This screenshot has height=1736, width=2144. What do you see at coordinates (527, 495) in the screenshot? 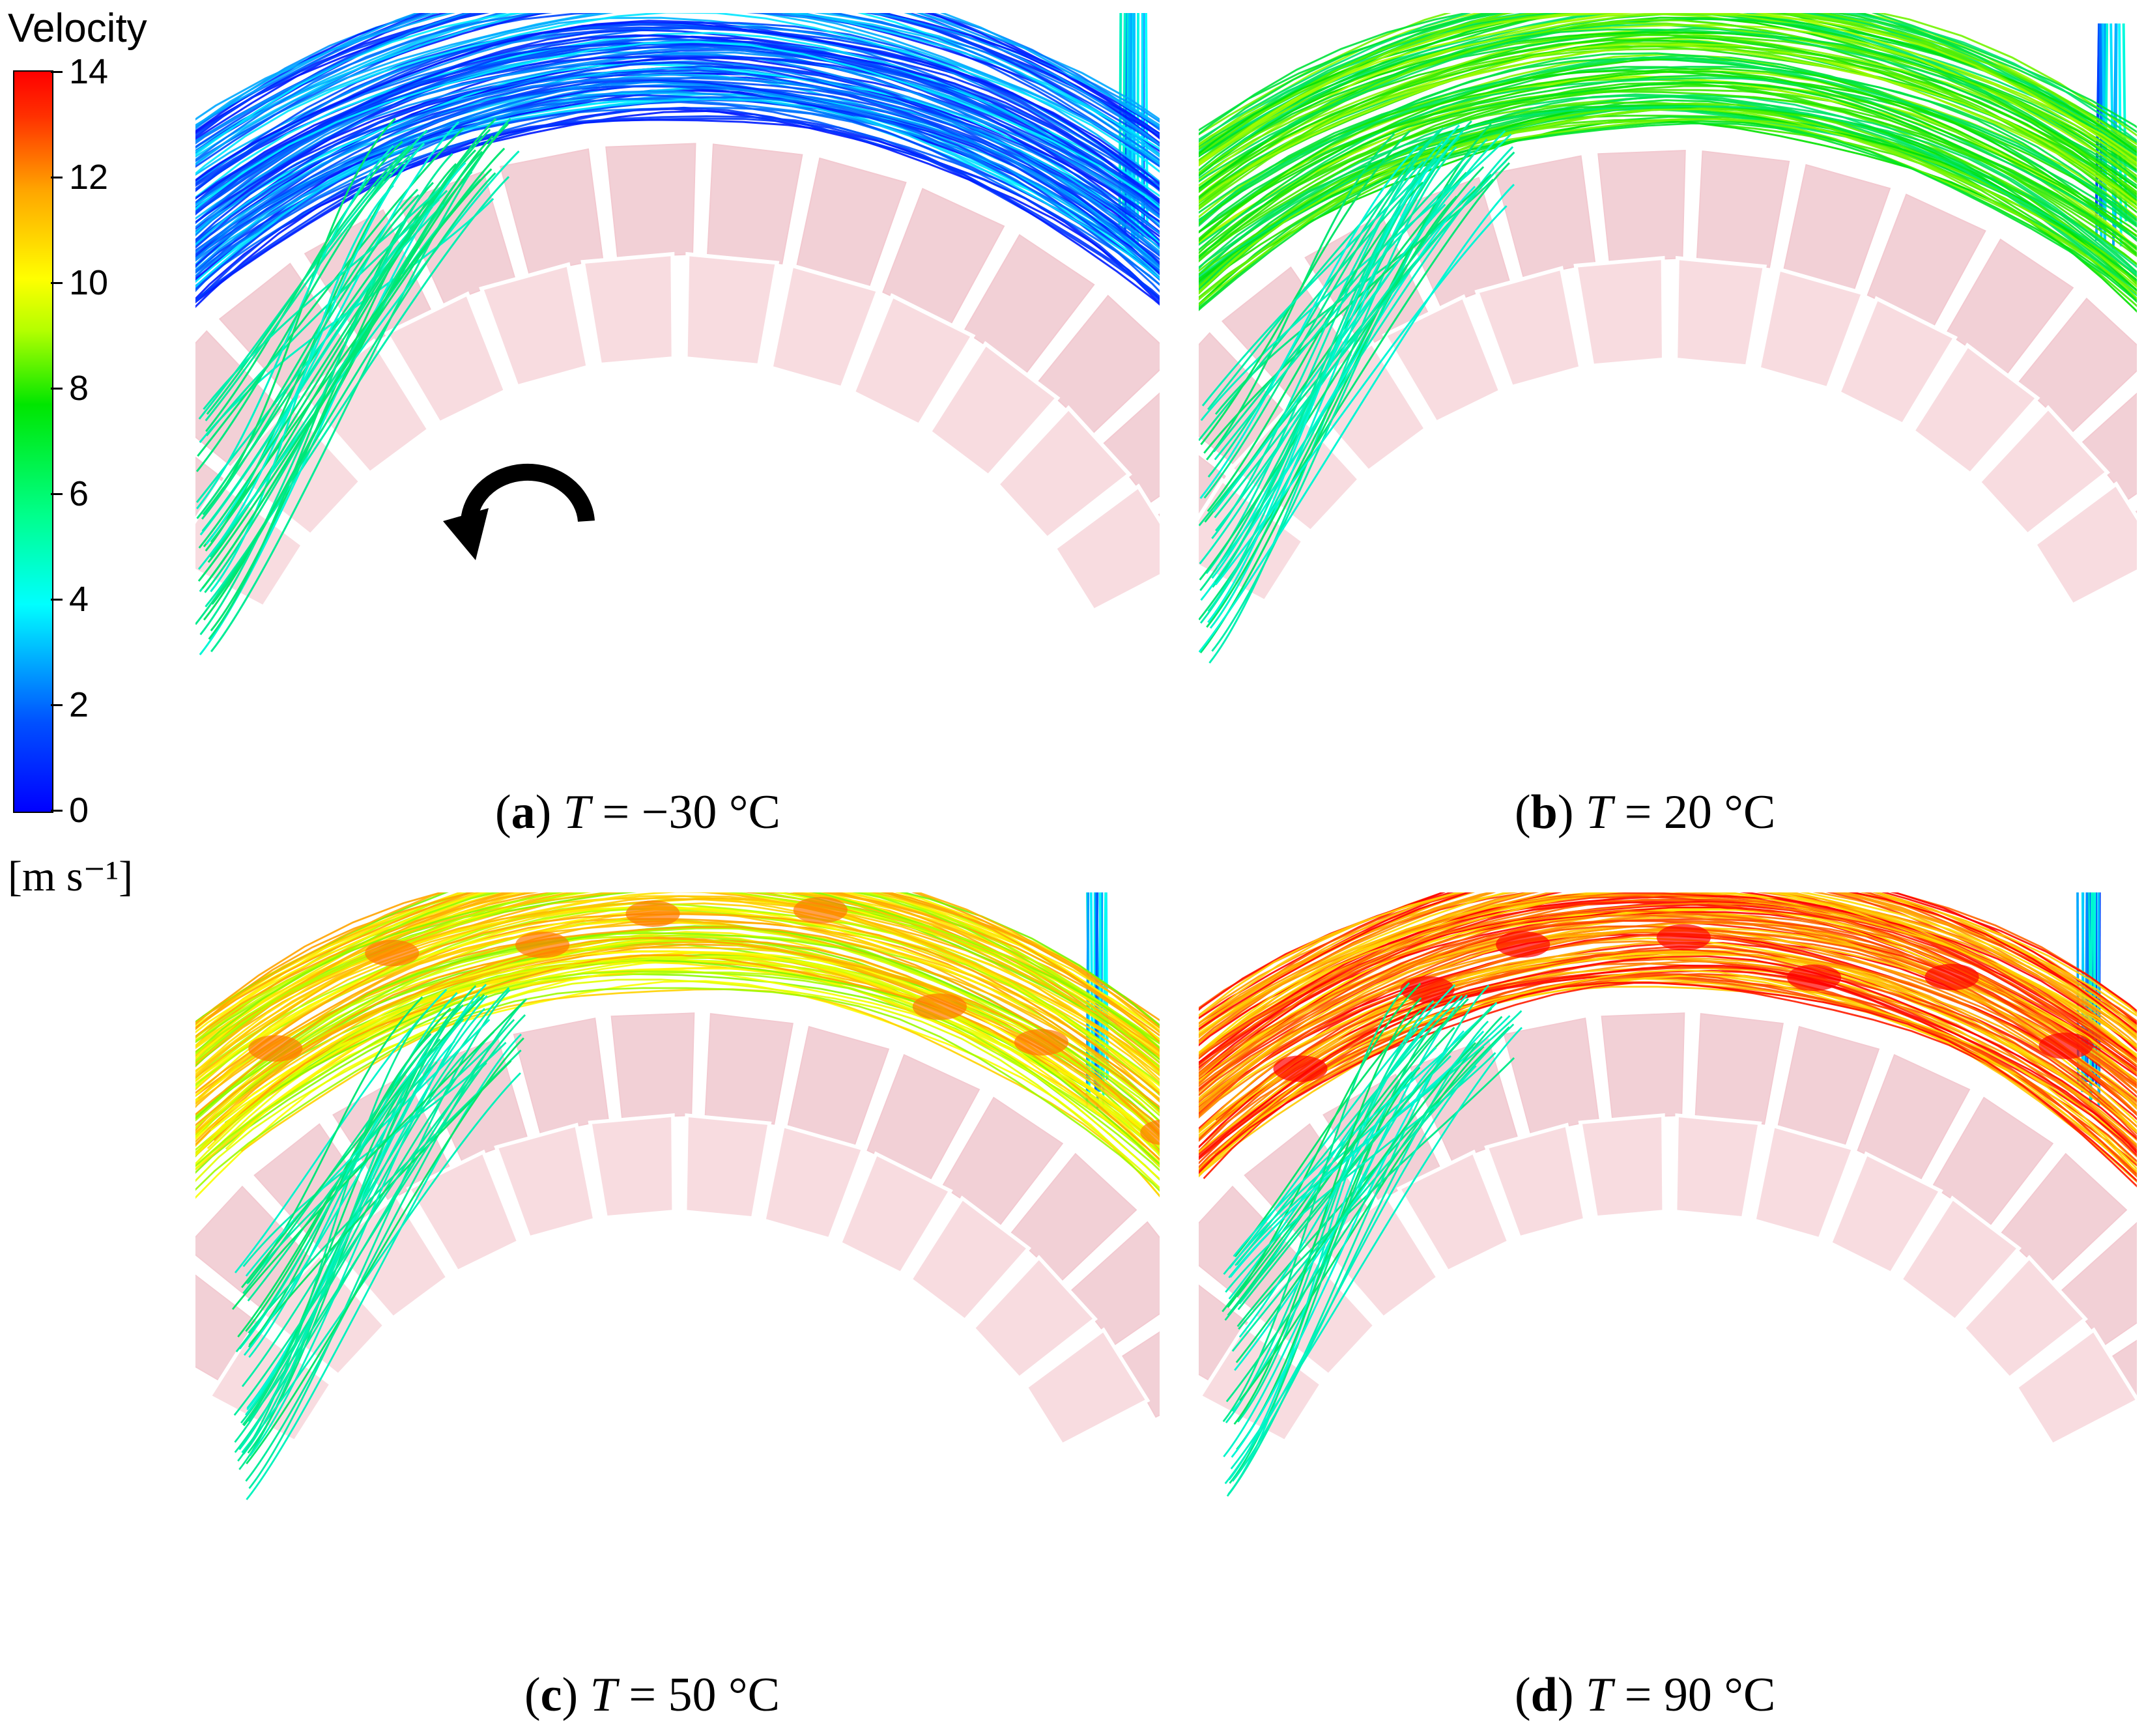
I see `rotation-arrow-icon` at bounding box center [527, 495].